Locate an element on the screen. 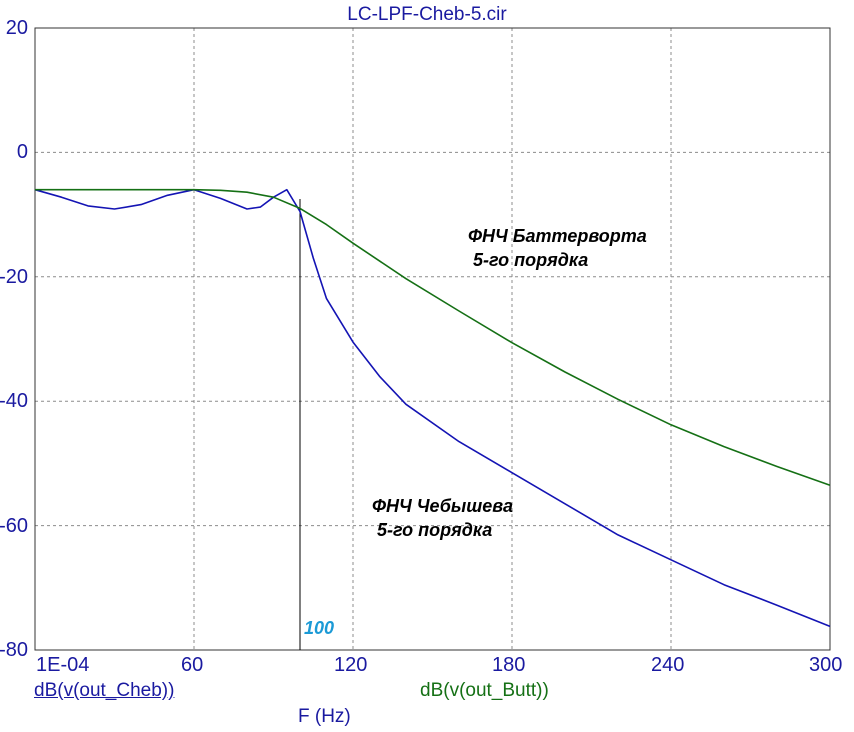  y-tick-label: 0 is located at coordinates (22, 152).